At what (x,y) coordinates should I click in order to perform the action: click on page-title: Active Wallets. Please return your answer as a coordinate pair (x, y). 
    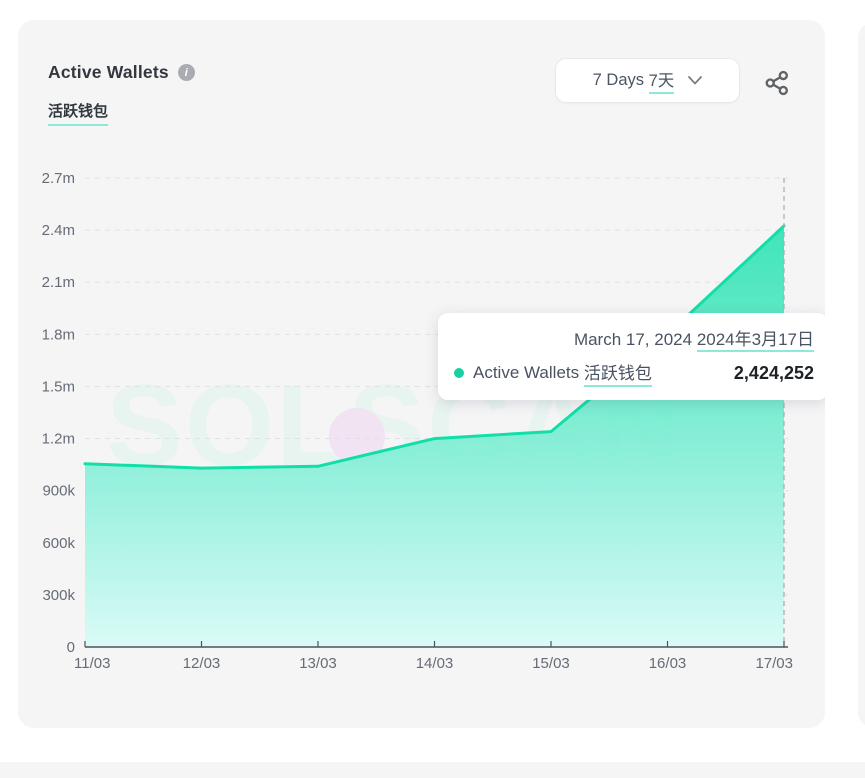
    Looking at the image, I should click on (108, 72).